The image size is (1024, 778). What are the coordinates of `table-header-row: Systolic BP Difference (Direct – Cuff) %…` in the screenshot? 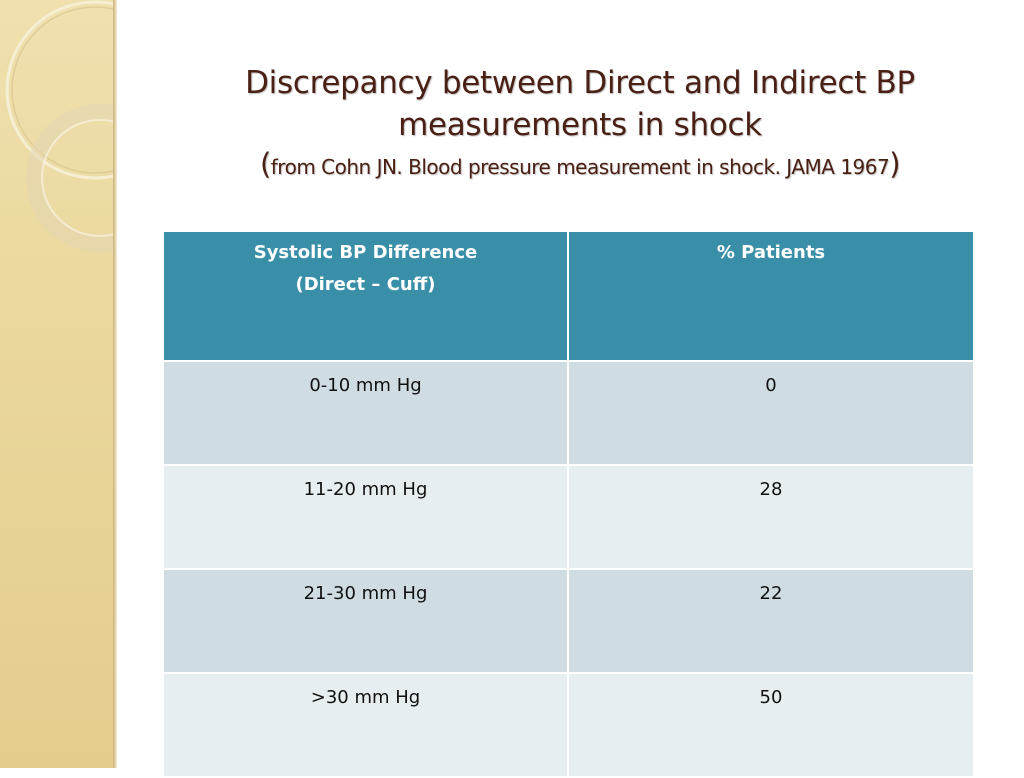 It's located at (568, 296).